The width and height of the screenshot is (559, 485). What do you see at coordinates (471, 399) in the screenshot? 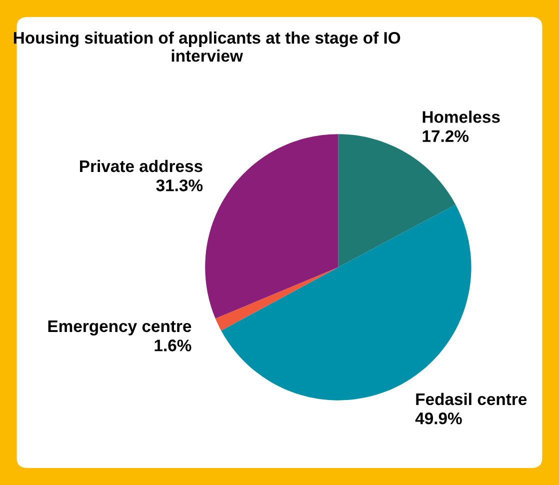
I see `slice-label: Fedasil centre` at bounding box center [471, 399].